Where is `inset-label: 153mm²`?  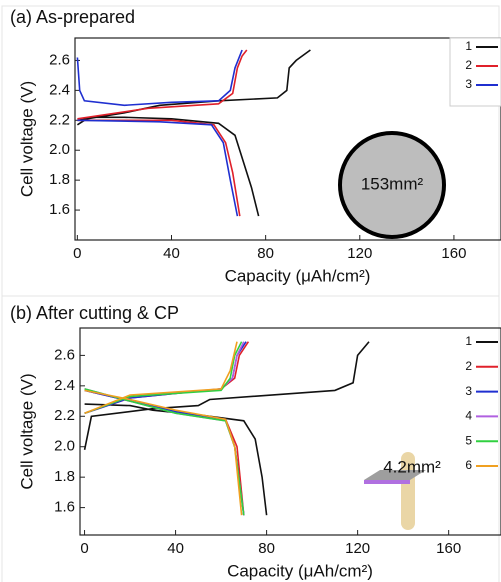
inset-label: 153mm² is located at coordinates (392, 183).